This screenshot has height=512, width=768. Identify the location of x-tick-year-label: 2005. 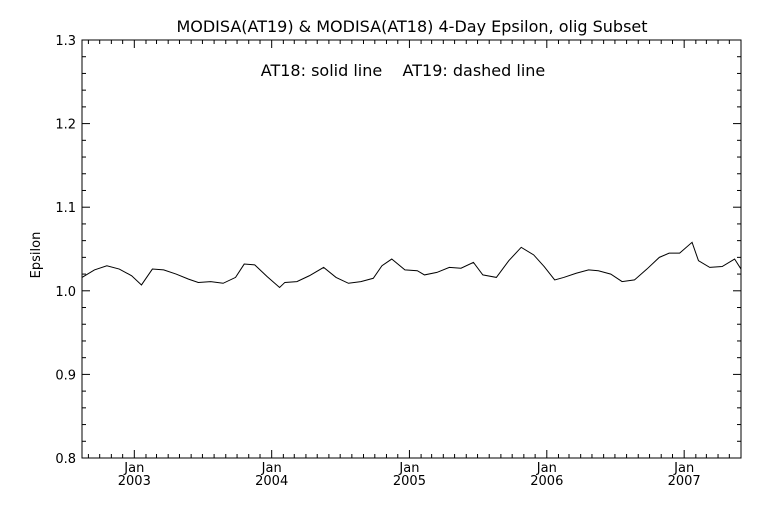
(409, 481).